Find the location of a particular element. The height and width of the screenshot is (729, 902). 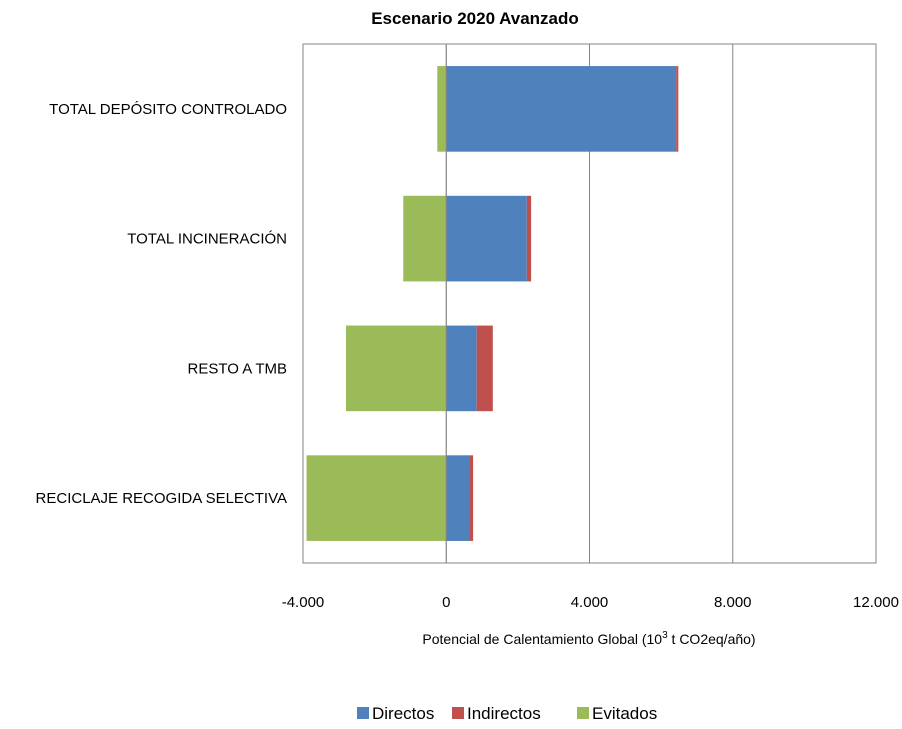

legend-swatch-indirectos is located at coordinates (458, 713).